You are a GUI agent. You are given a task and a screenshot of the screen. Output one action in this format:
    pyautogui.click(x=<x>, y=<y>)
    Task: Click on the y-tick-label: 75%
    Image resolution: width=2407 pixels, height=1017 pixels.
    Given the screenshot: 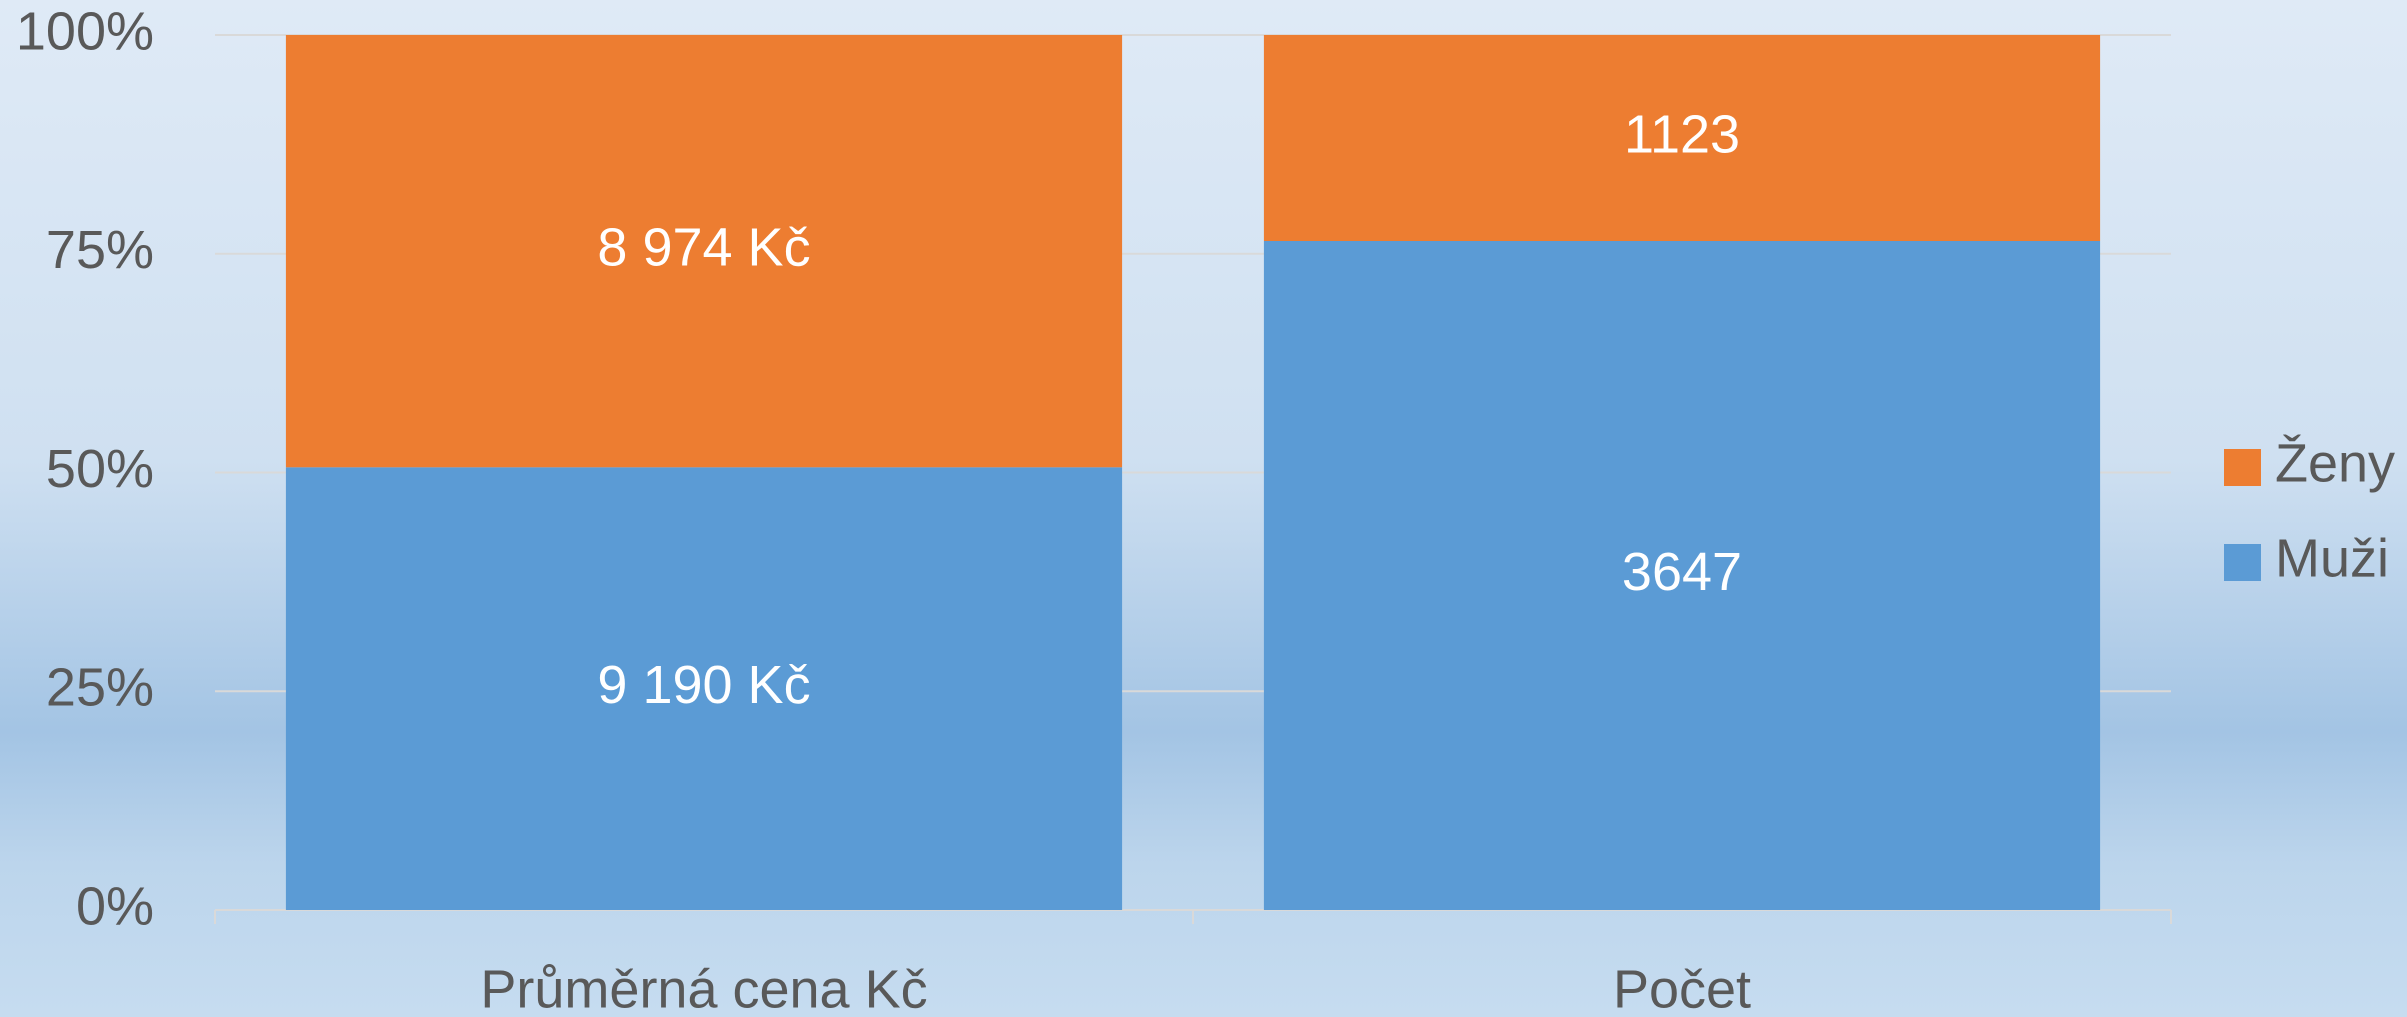 What is the action you would take?
    pyautogui.click(x=100, y=250)
    